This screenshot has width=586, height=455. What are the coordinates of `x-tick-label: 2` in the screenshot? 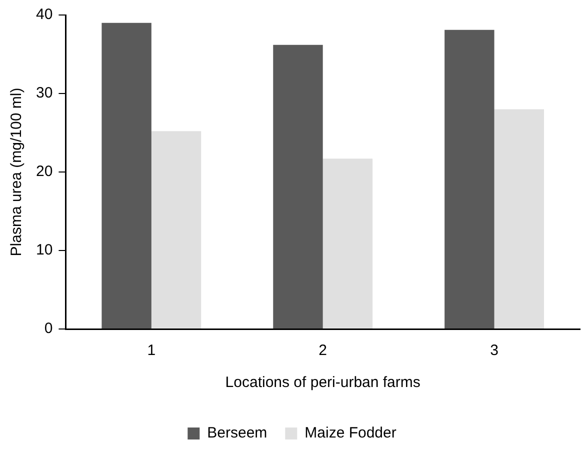 It's located at (323, 351).